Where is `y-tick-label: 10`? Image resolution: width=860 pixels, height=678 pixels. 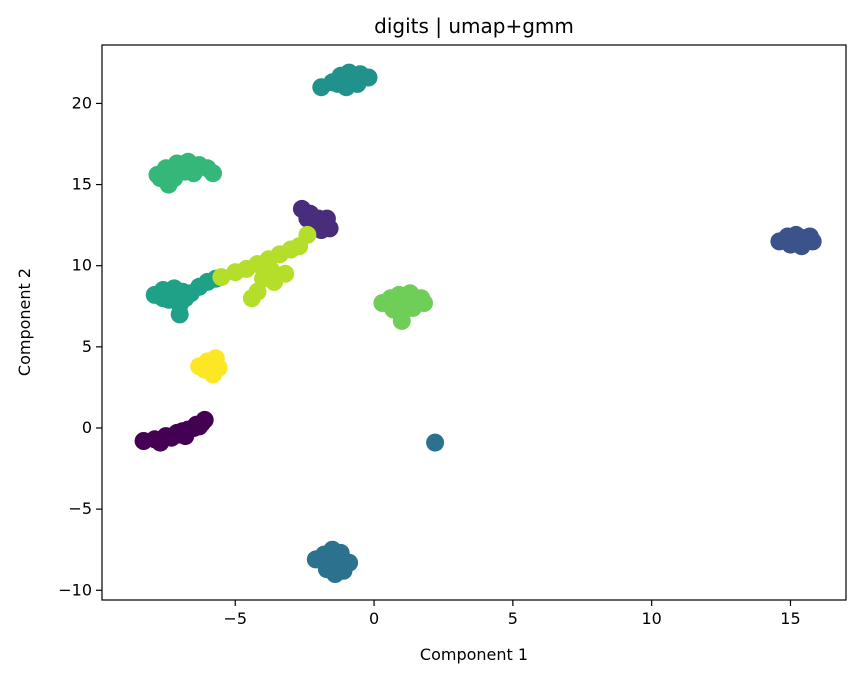
y-tick-label: 10 is located at coordinates (82, 265).